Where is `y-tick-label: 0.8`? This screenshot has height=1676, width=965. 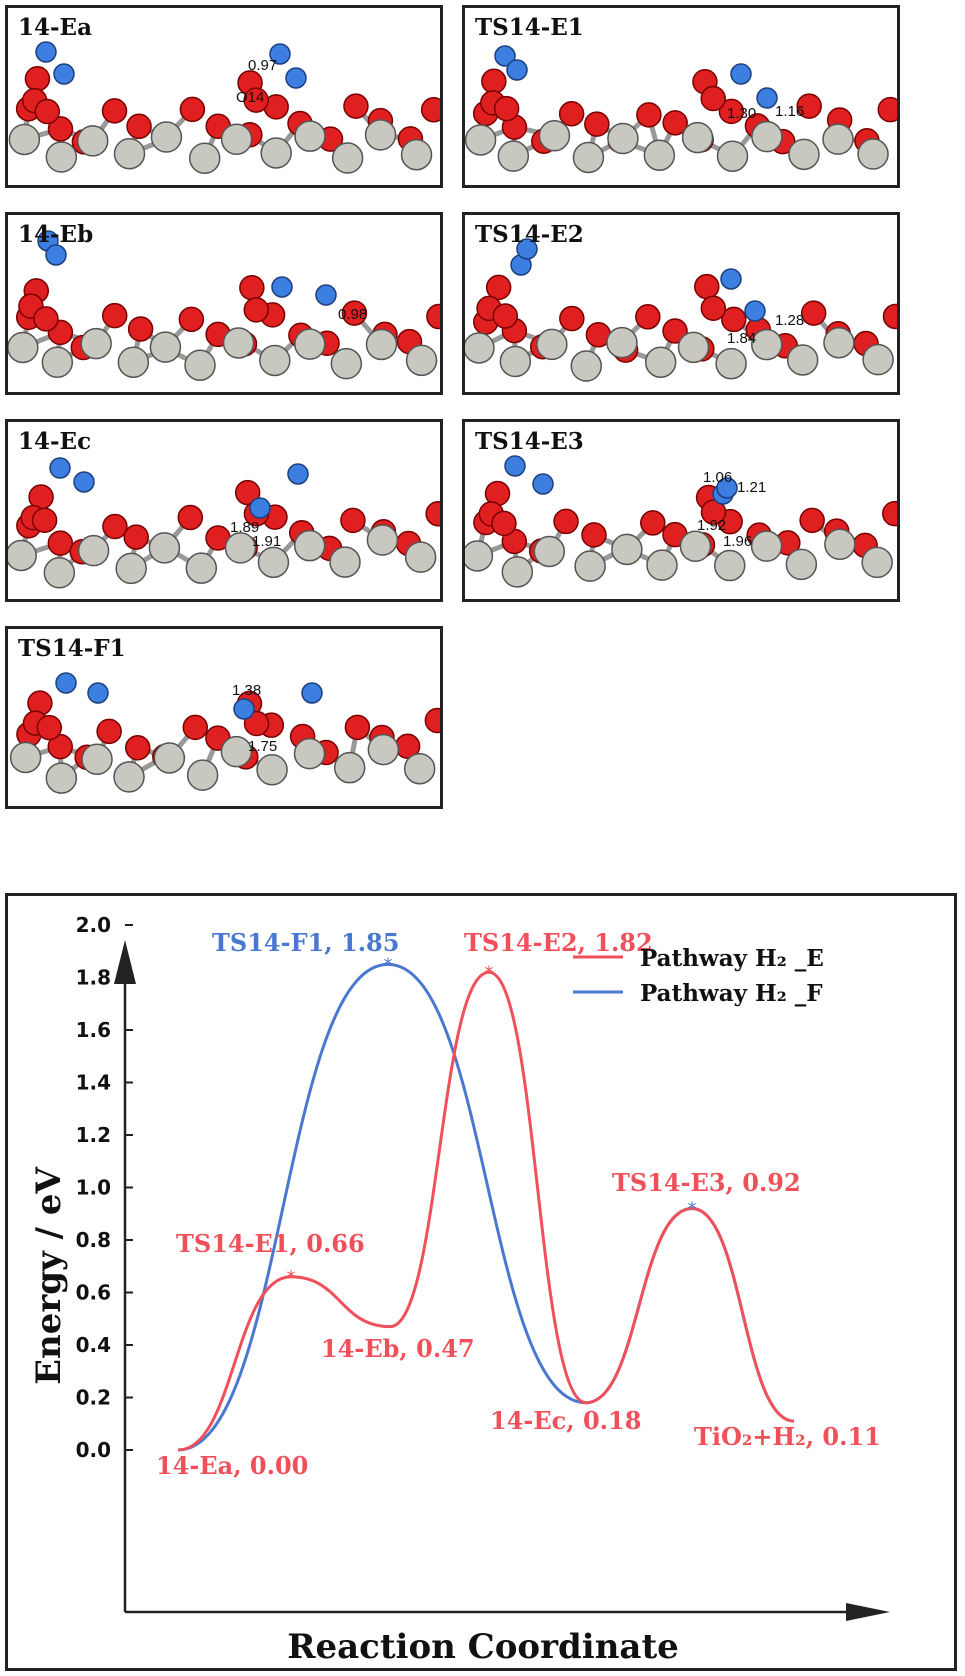 y-tick-label: 0.8 is located at coordinates (93, 1240).